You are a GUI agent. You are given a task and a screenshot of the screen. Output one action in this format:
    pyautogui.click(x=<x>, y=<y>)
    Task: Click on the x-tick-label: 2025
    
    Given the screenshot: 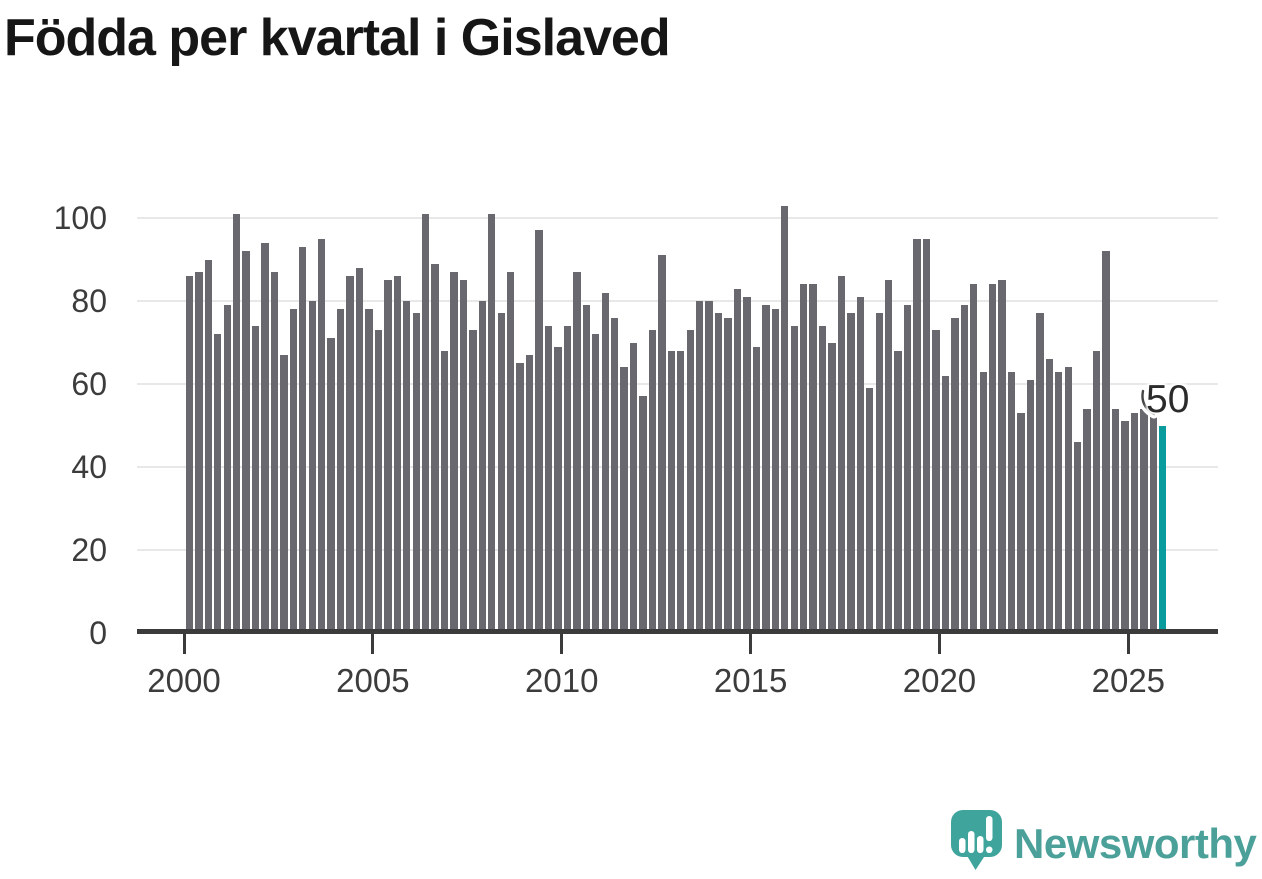 What is the action you would take?
    pyautogui.click(x=1128, y=680)
    